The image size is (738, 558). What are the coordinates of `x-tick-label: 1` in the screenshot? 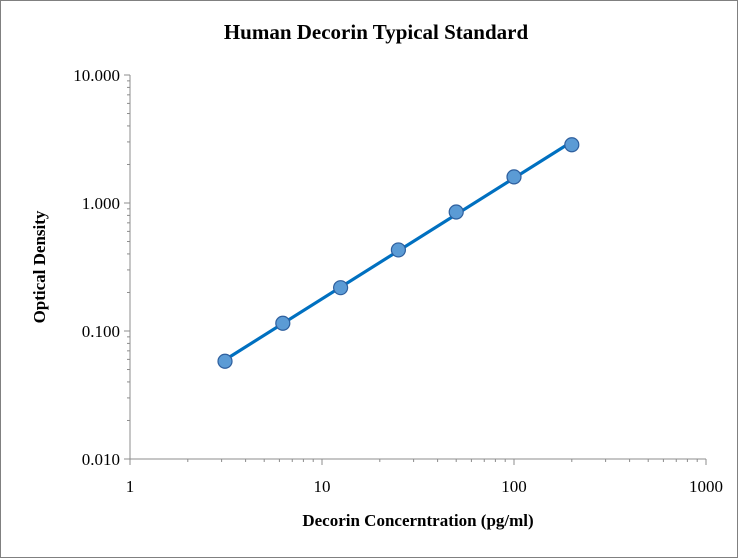 It's located at (130, 486).